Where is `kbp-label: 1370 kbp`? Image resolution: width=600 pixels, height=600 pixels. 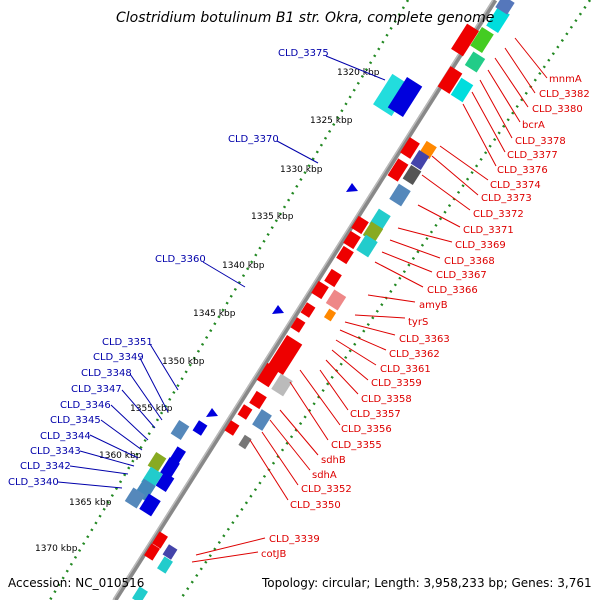 kbp-label: 1370 kbp is located at coordinates (56, 549).